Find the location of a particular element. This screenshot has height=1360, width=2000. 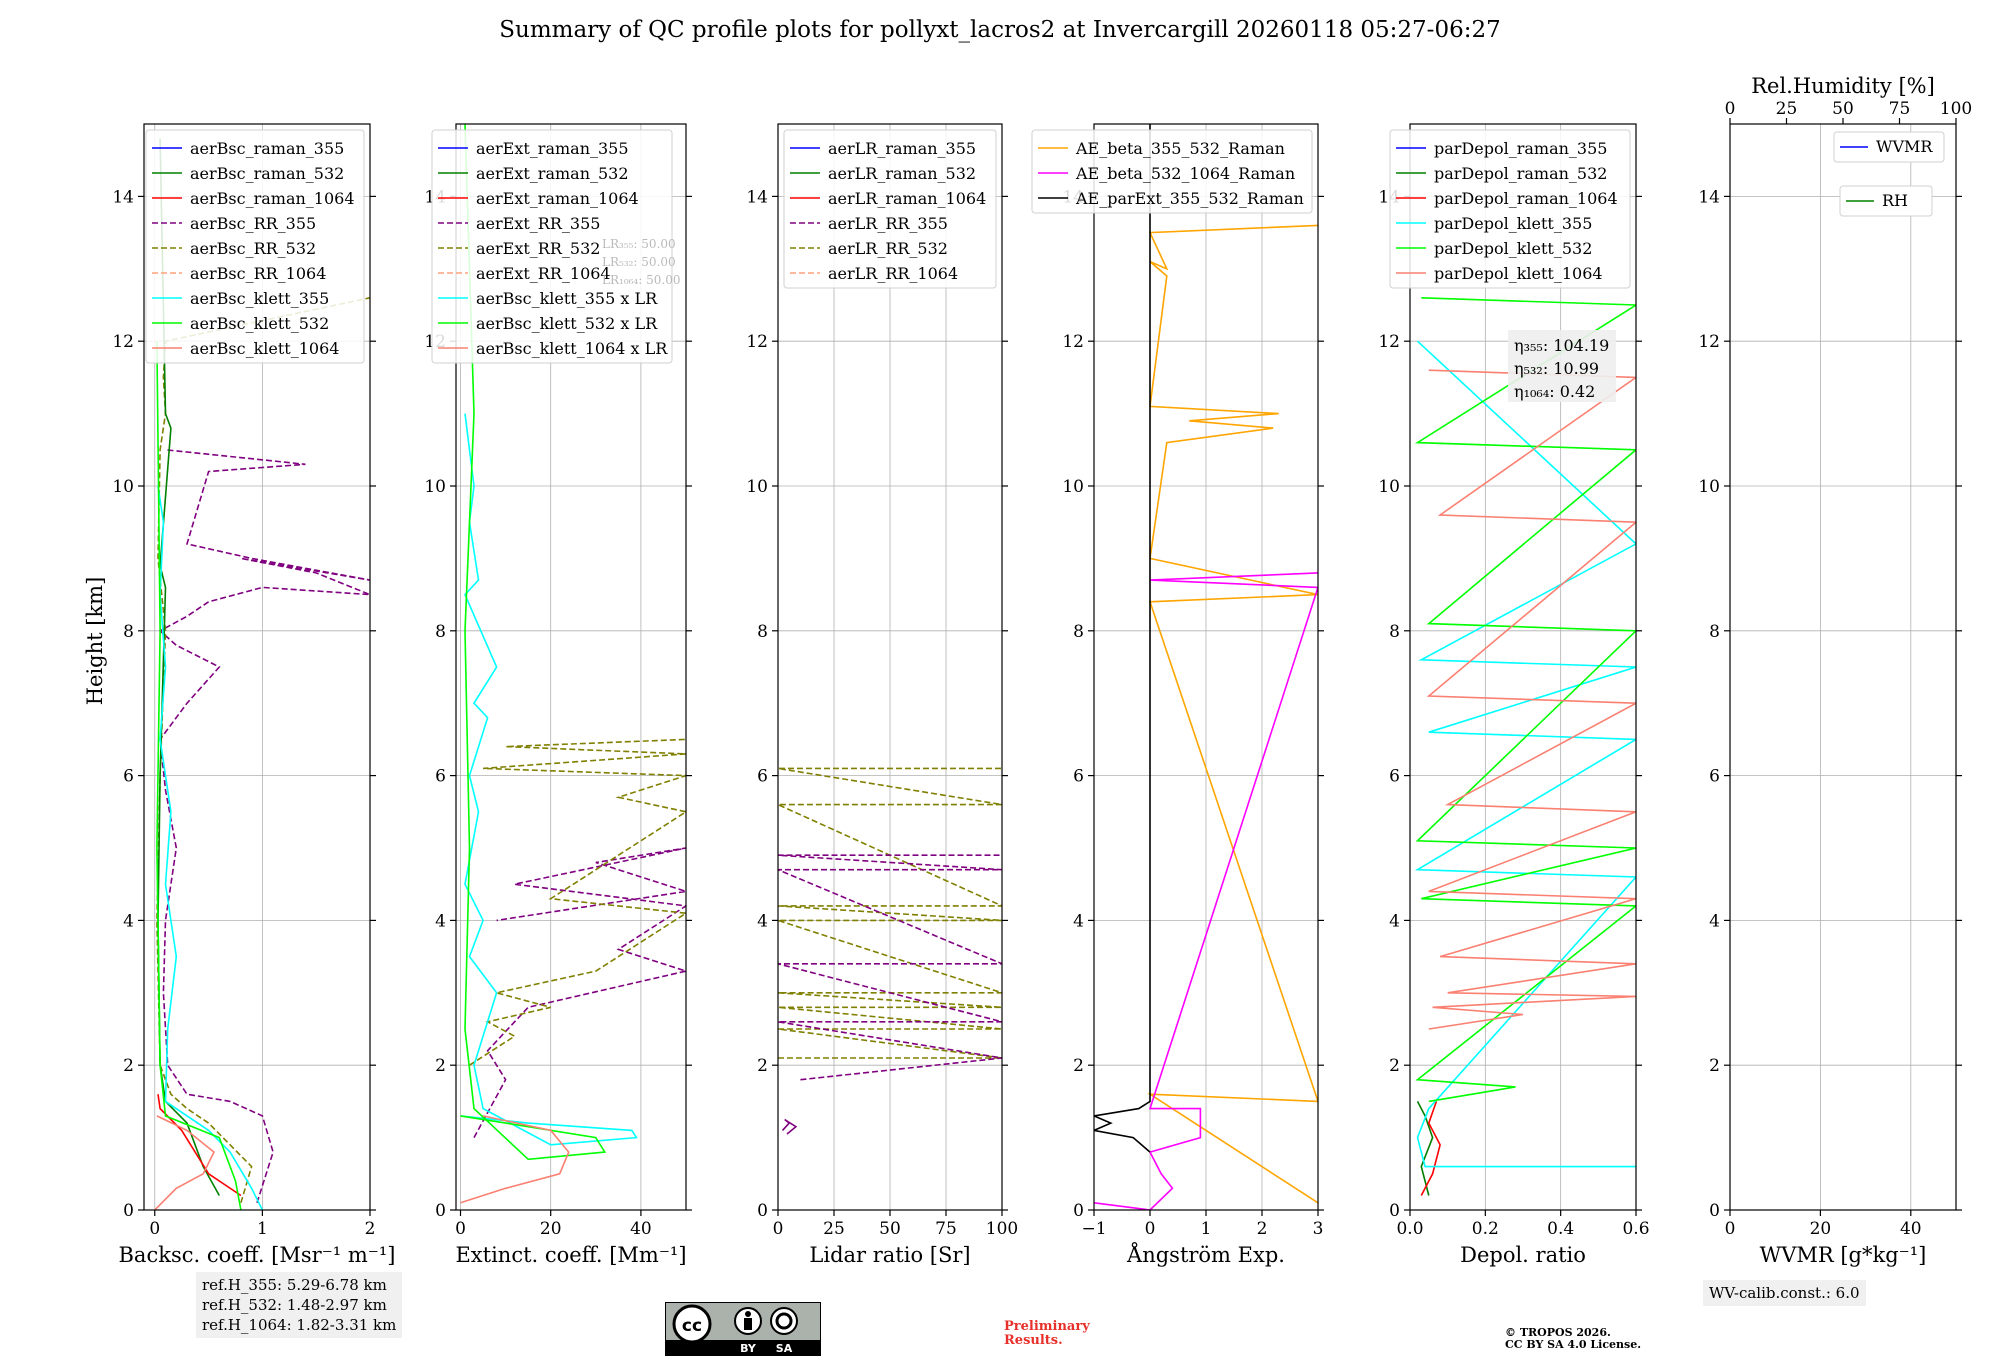

lr-note: LR₁₀₆₄: 50.00 is located at coordinates (641, 280).